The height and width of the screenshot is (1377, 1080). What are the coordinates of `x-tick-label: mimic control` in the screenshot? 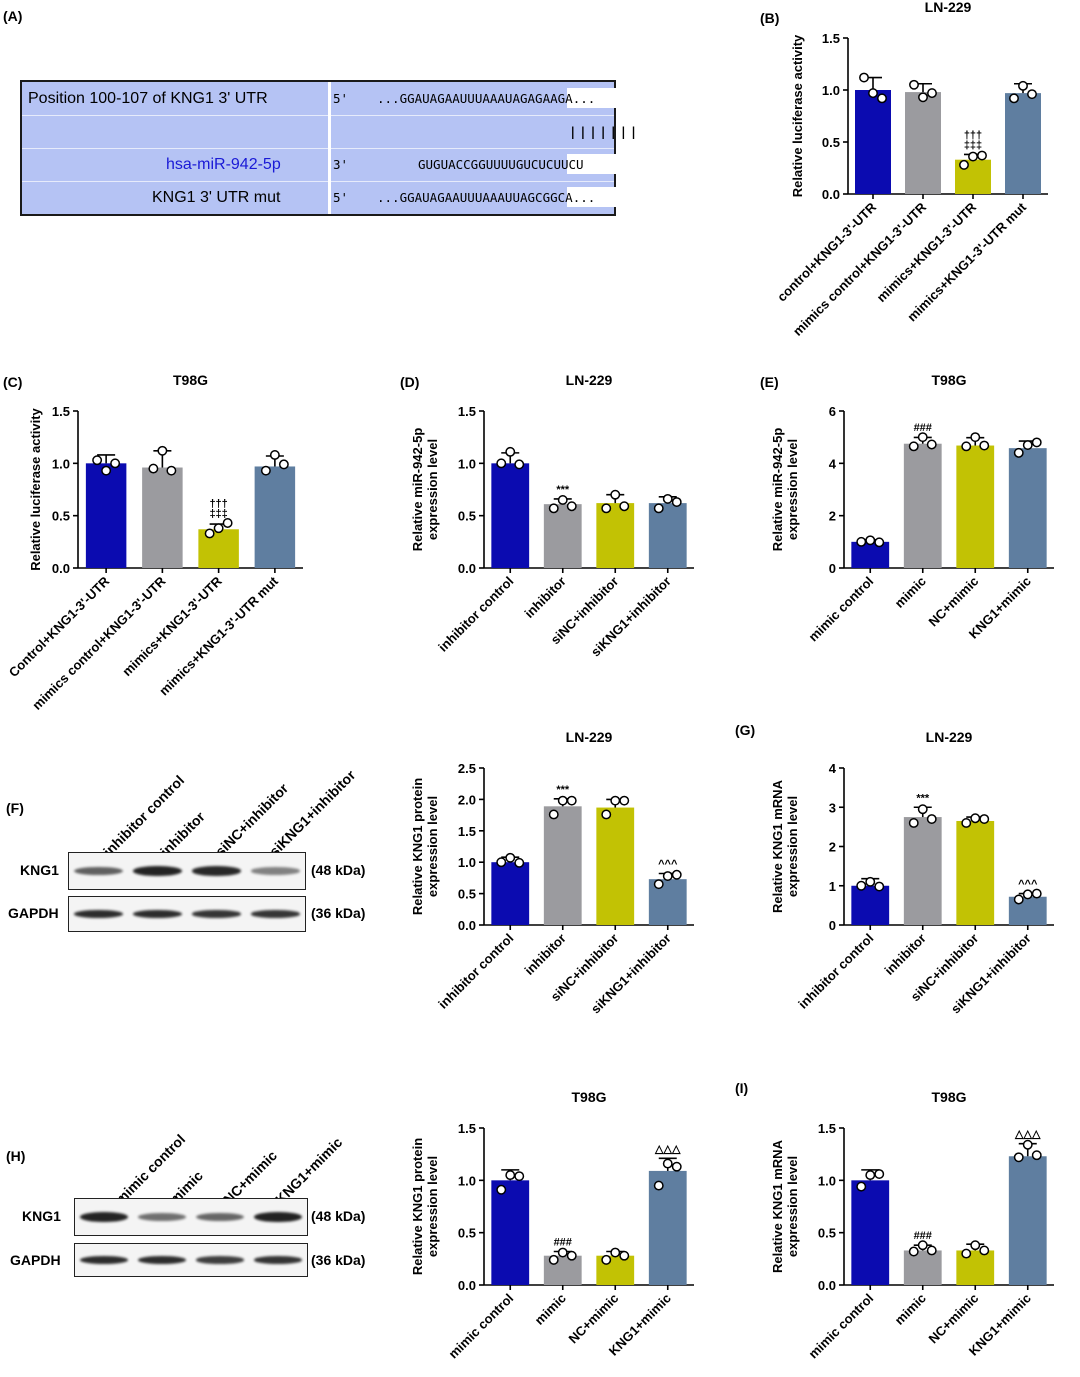 It's located at (840, 609).